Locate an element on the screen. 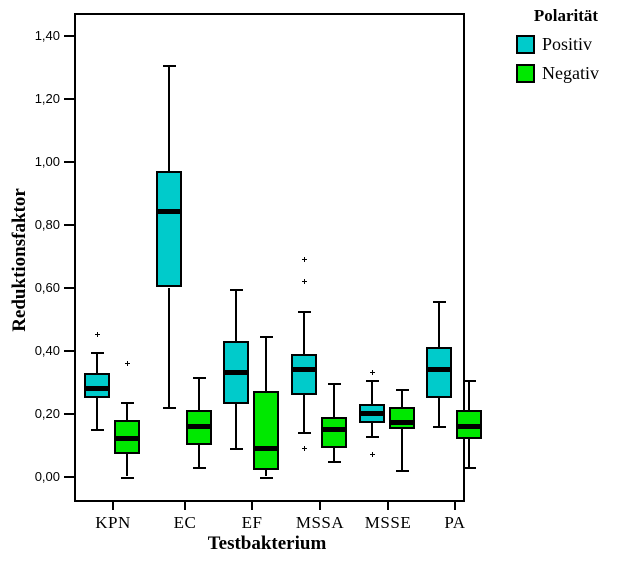  y-tick-label: 0,40 is located at coordinates (47, 350).